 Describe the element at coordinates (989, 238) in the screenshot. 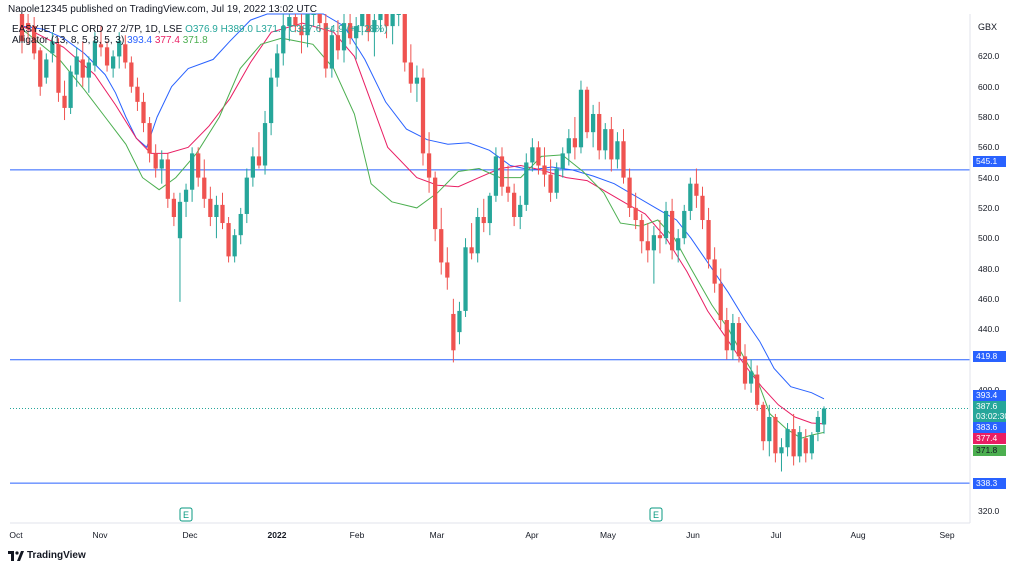

I see `y-tick-label: 500.0` at that location.